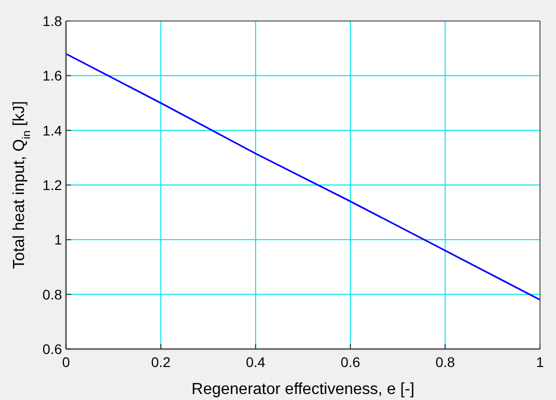  Describe the element at coordinates (58, 240) in the screenshot. I see `y-tick-label: 1` at that location.